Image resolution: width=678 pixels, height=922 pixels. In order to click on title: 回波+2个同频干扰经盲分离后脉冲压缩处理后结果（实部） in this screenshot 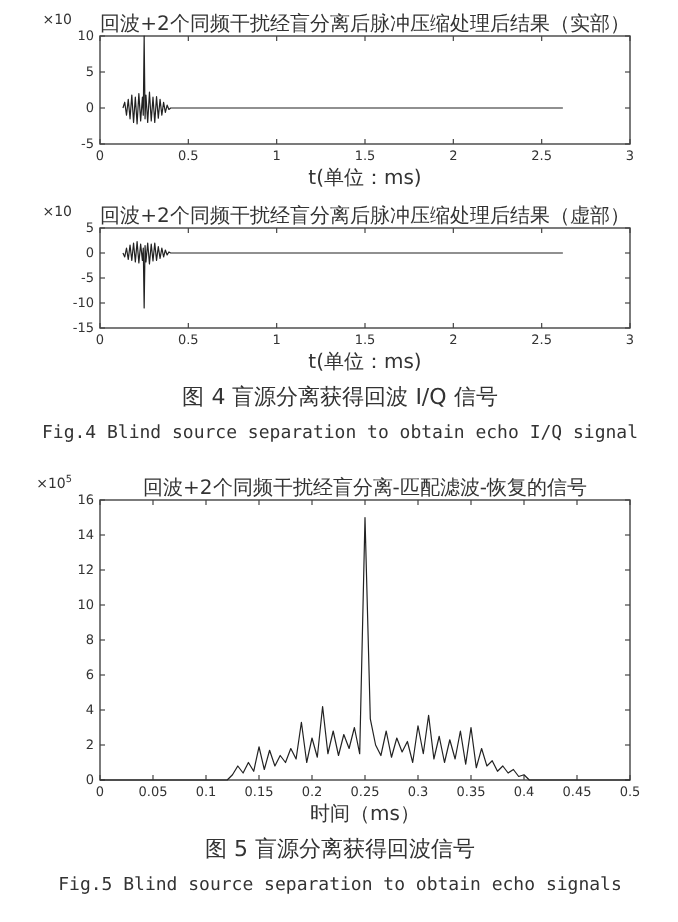, I will do `click(365, 25)`.